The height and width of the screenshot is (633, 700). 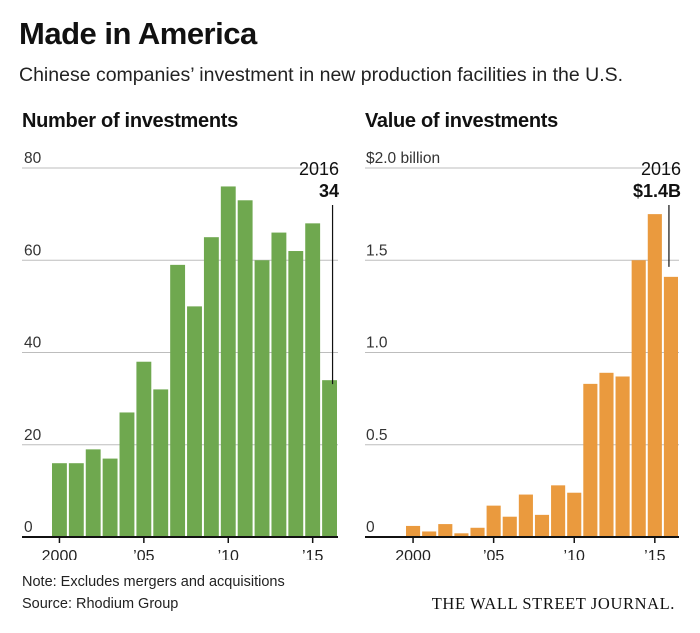 I want to click on y-tick-label: 80, so click(x=33, y=158).